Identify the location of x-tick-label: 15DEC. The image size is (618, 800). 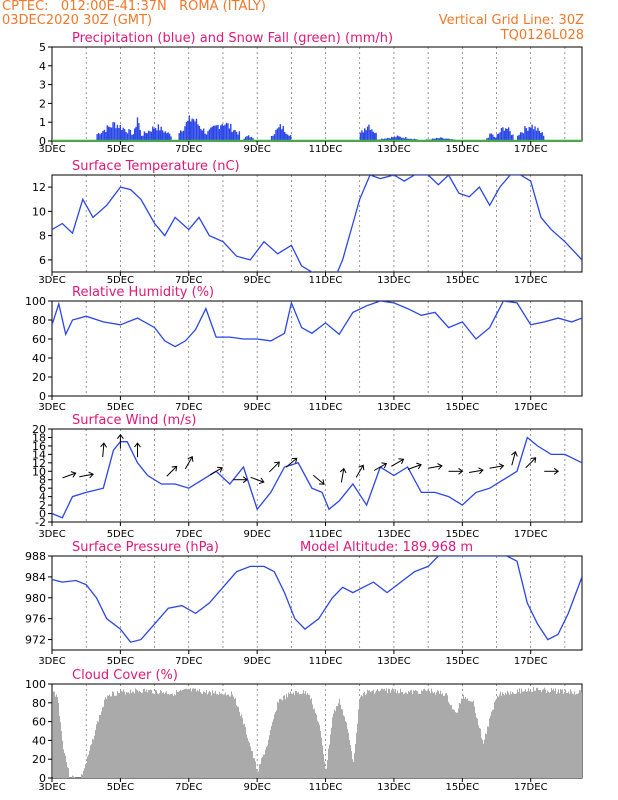
(462, 280).